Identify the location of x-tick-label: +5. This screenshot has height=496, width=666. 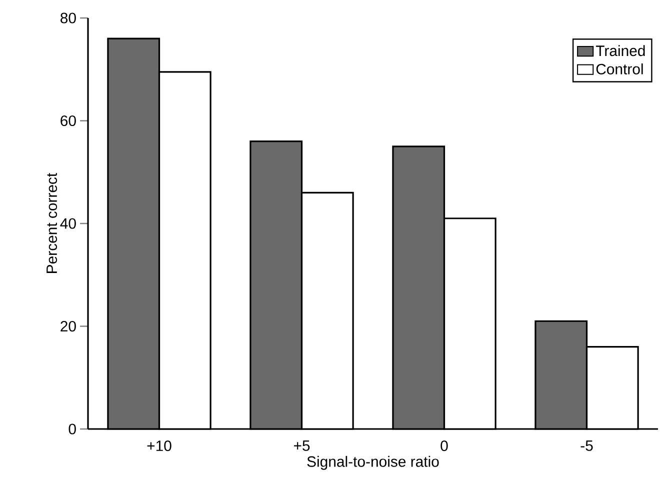
(302, 445).